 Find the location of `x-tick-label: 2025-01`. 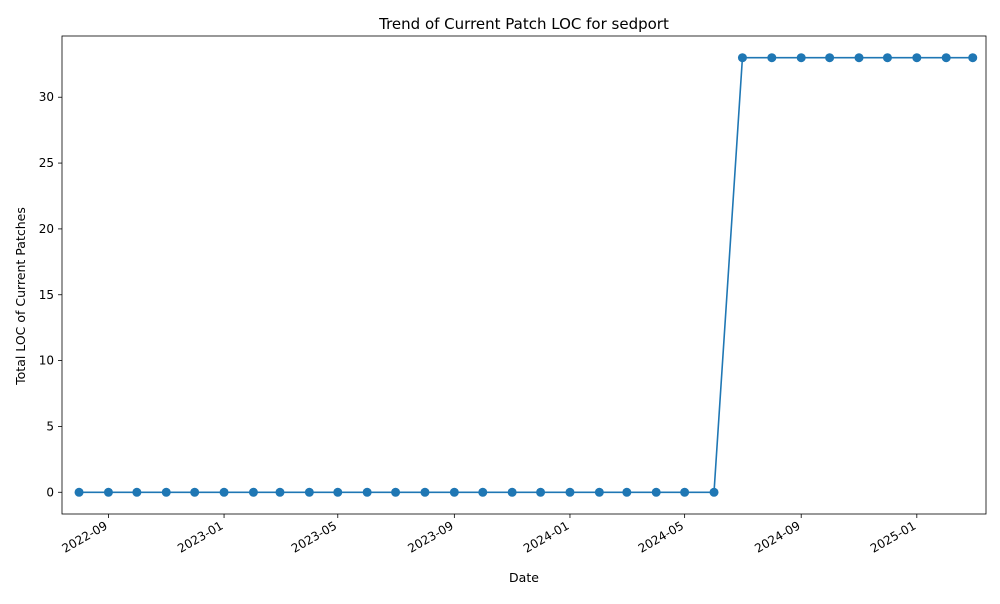

x-tick-label: 2025-01 is located at coordinates (893, 536).